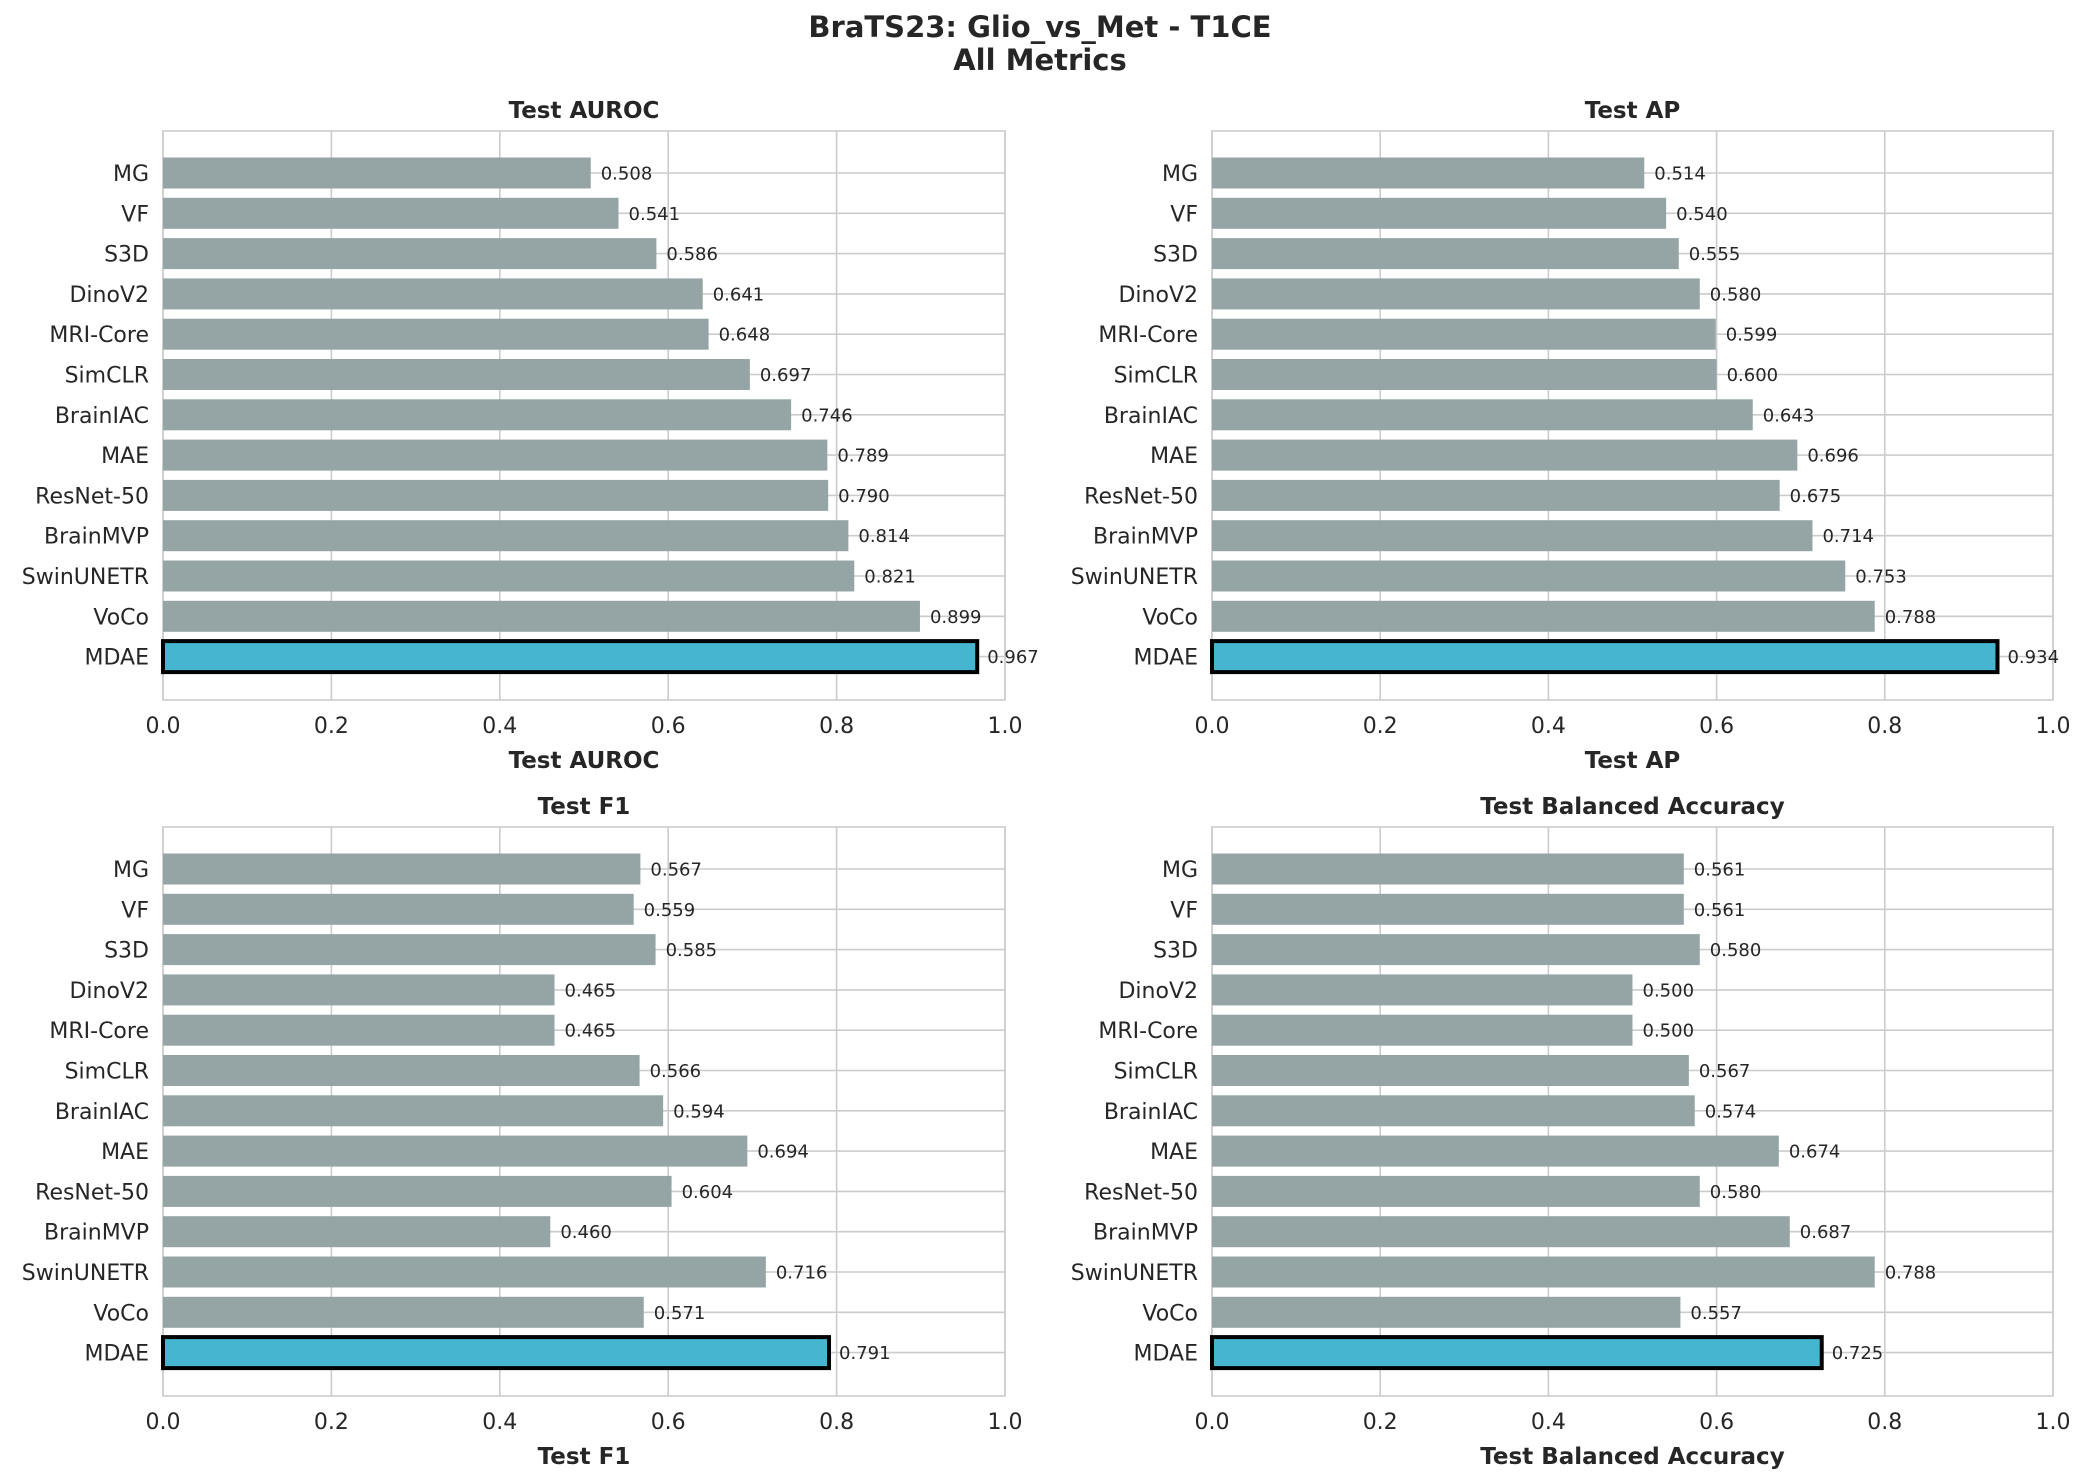  What do you see at coordinates (783, 1152) in the screenshot?
I see `value-label: 0.694` at bounding box center [783, 1152].